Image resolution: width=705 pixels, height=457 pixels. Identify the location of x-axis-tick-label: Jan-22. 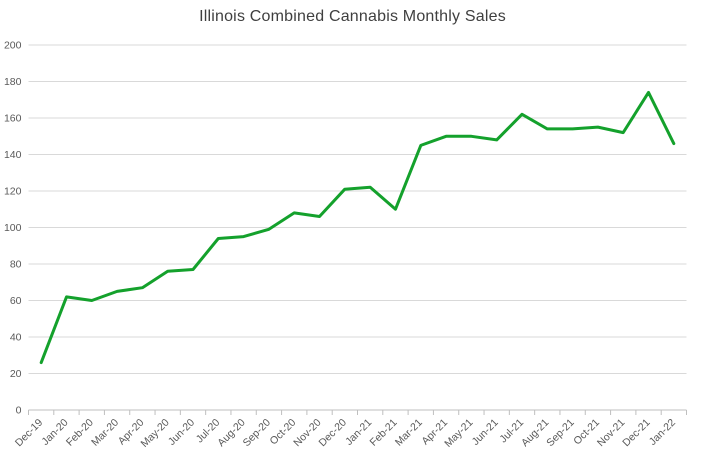
(662, 432).